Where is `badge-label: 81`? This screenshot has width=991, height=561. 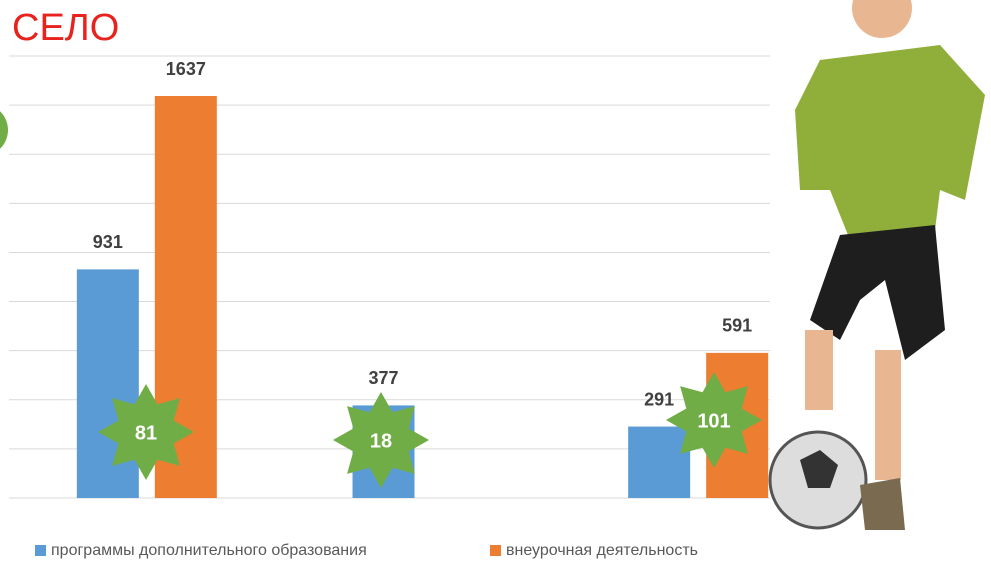
badge-label: 81 is located at coordinates (146, 433).